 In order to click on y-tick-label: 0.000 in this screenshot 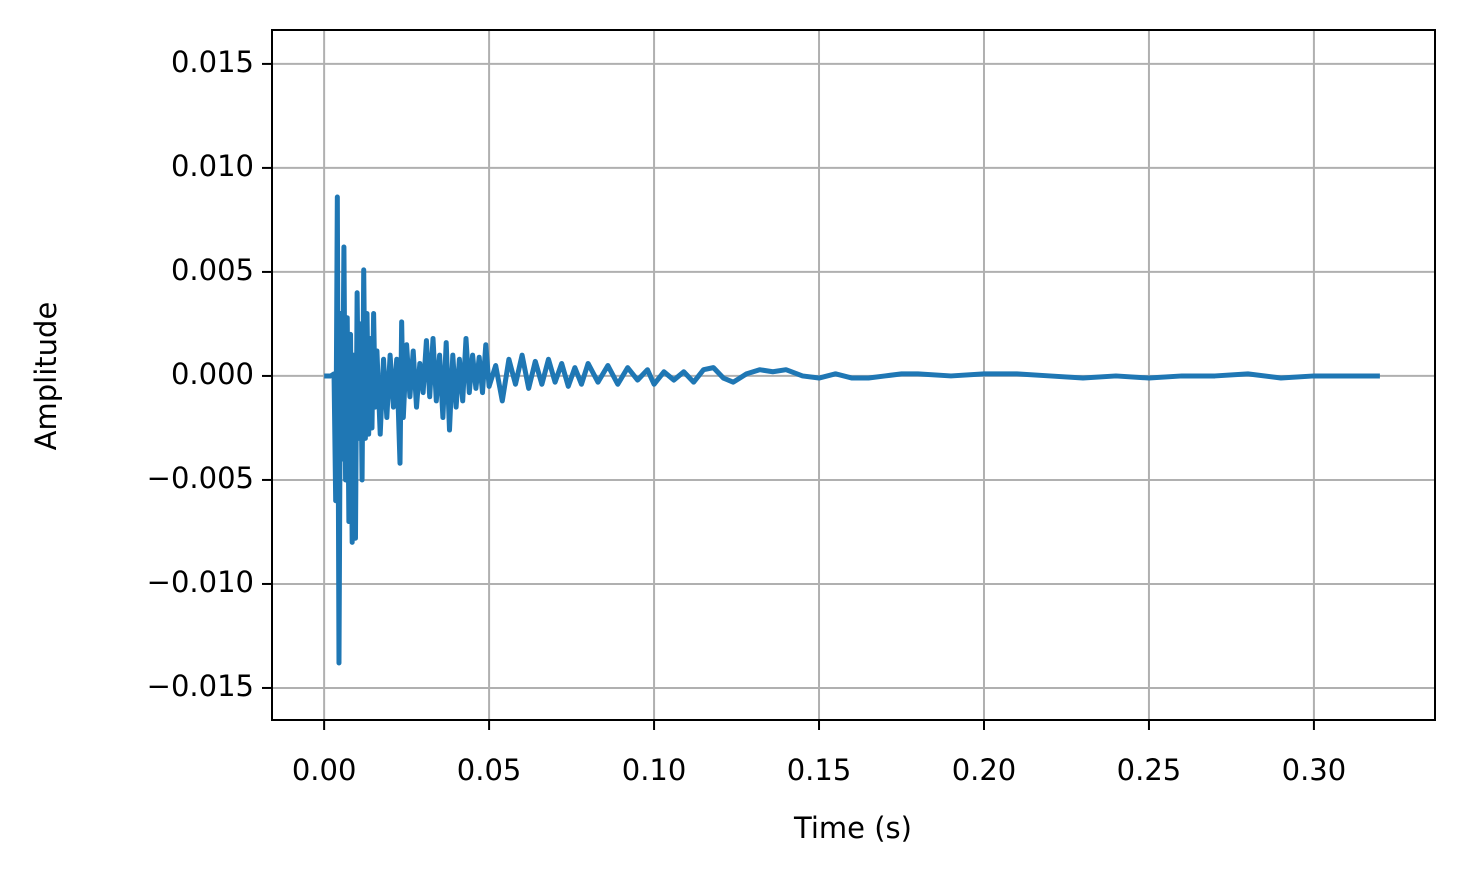, I will do `click(212, 374)`.